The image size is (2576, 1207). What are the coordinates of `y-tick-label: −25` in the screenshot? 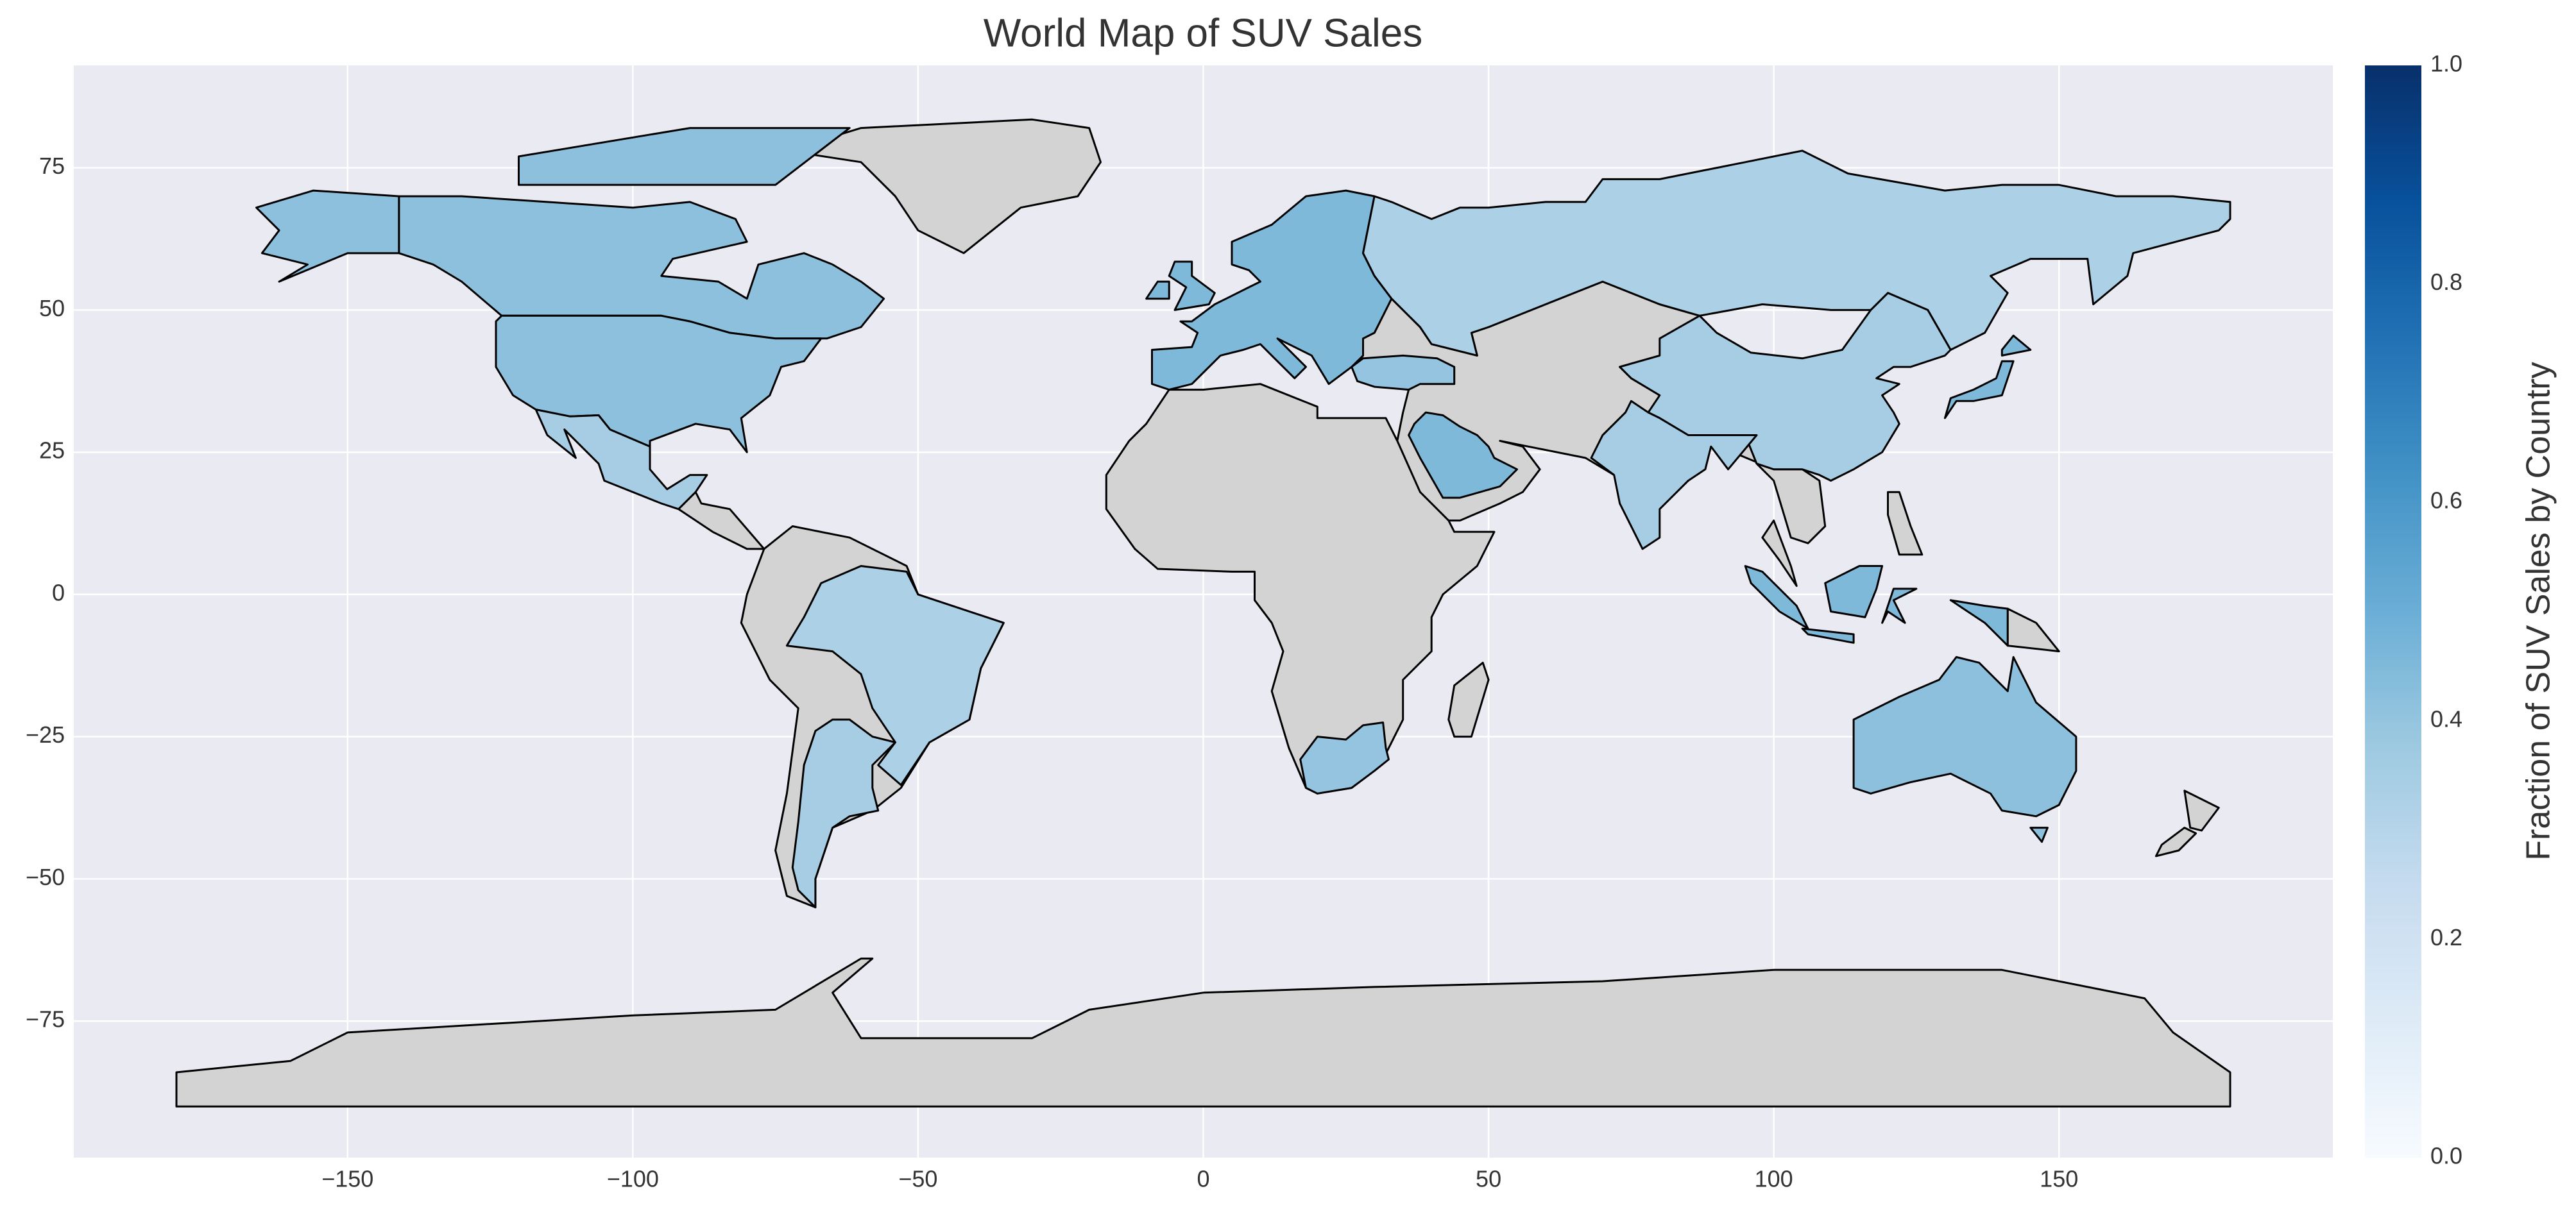 It's located at (45, 735).